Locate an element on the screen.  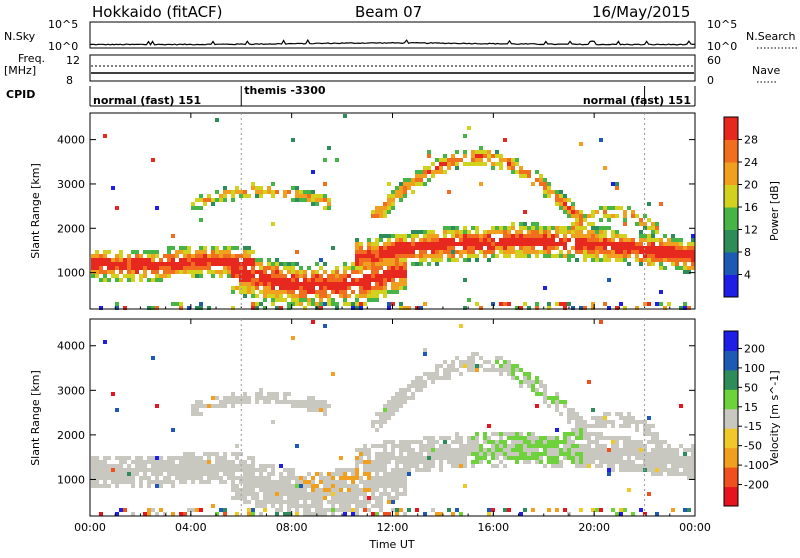
time-axis-label: Time UT is located at coordinates (391, 544).